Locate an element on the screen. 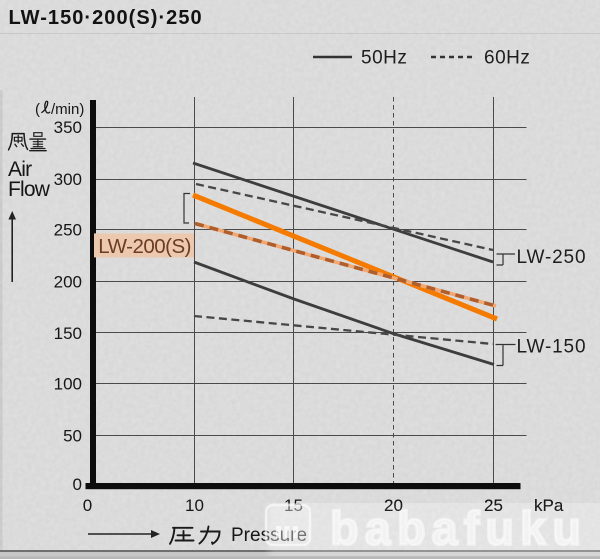 The height and width of the screenshot is (559, 600). svg-text: 100 is located at coordinates (68, 384).